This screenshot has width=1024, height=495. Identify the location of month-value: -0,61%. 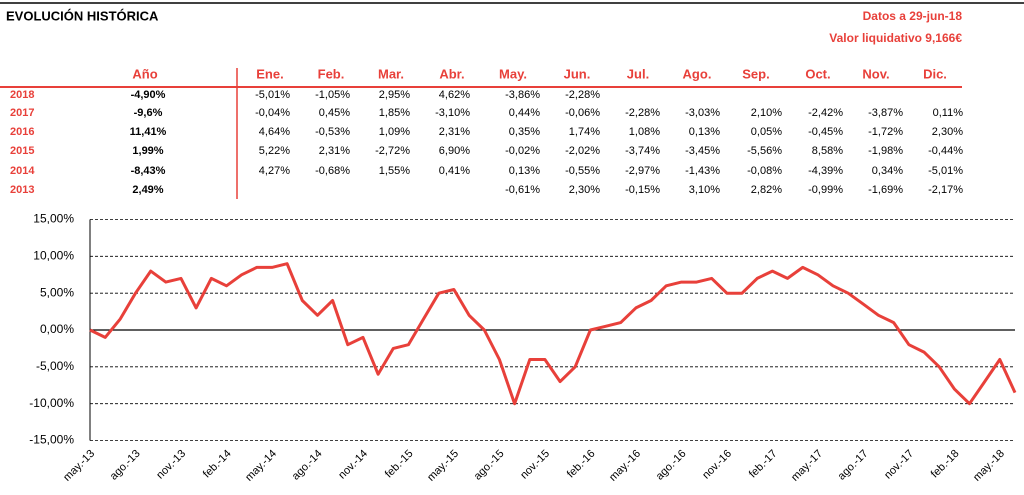
(522, 190).